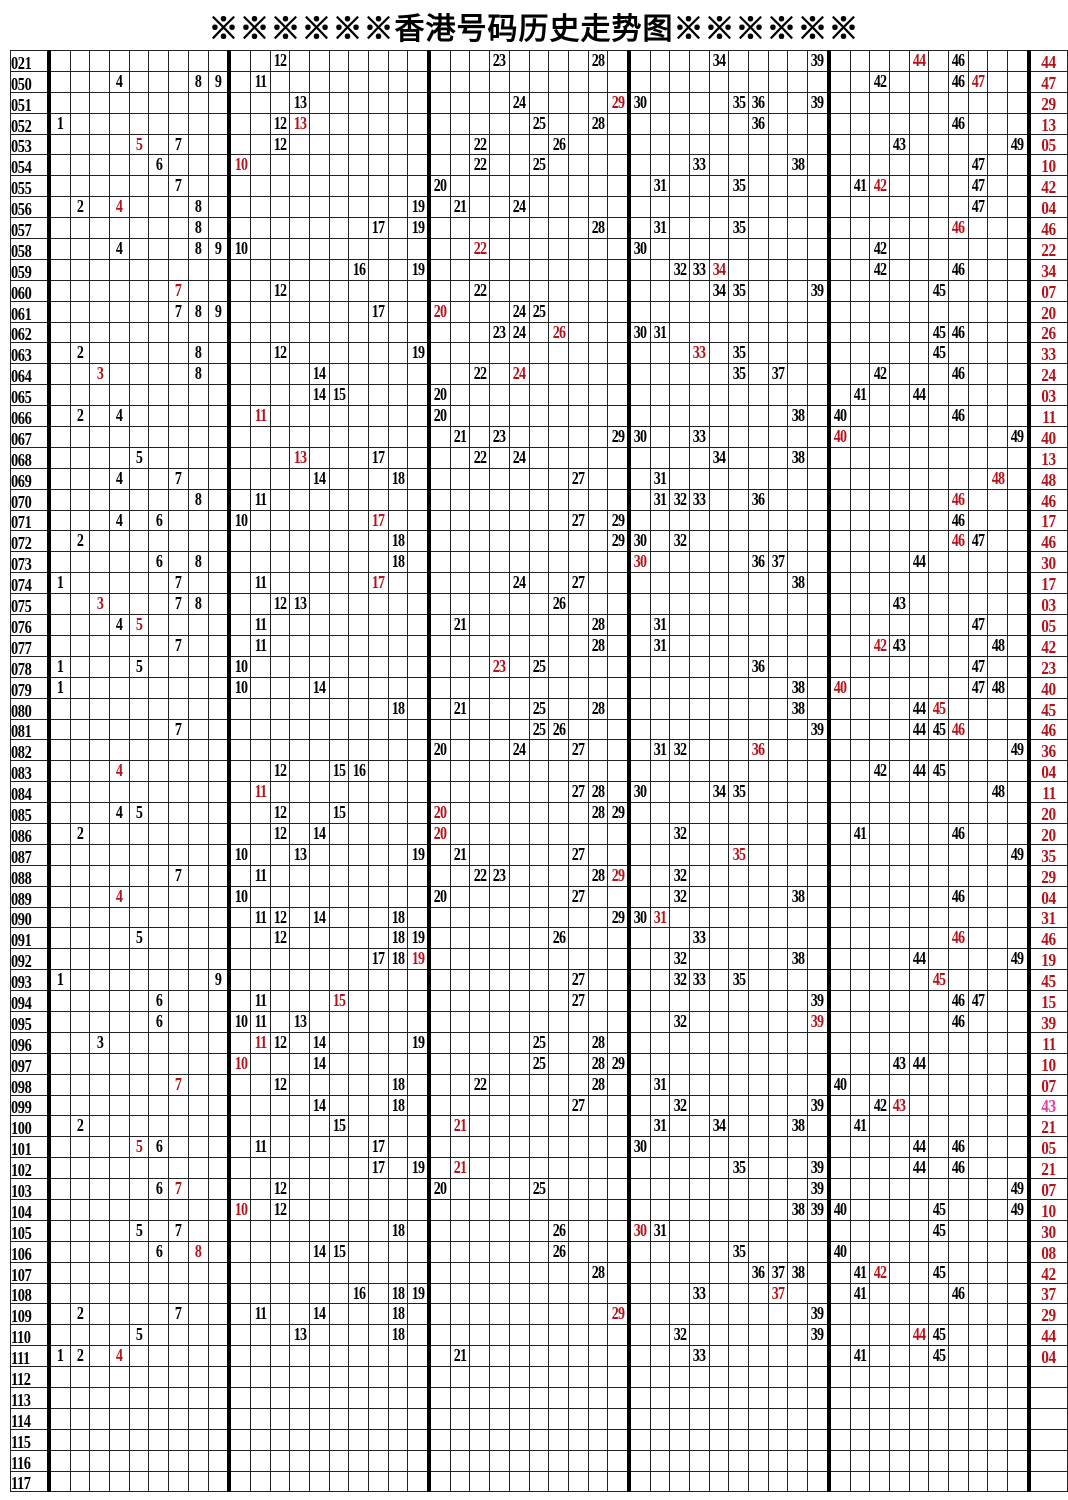 The width and height of the screenshot is (1068, 1500). Describe the element at coordinates (679, 1334) in the screenshot. I see `drawn-number: 32` at that location.